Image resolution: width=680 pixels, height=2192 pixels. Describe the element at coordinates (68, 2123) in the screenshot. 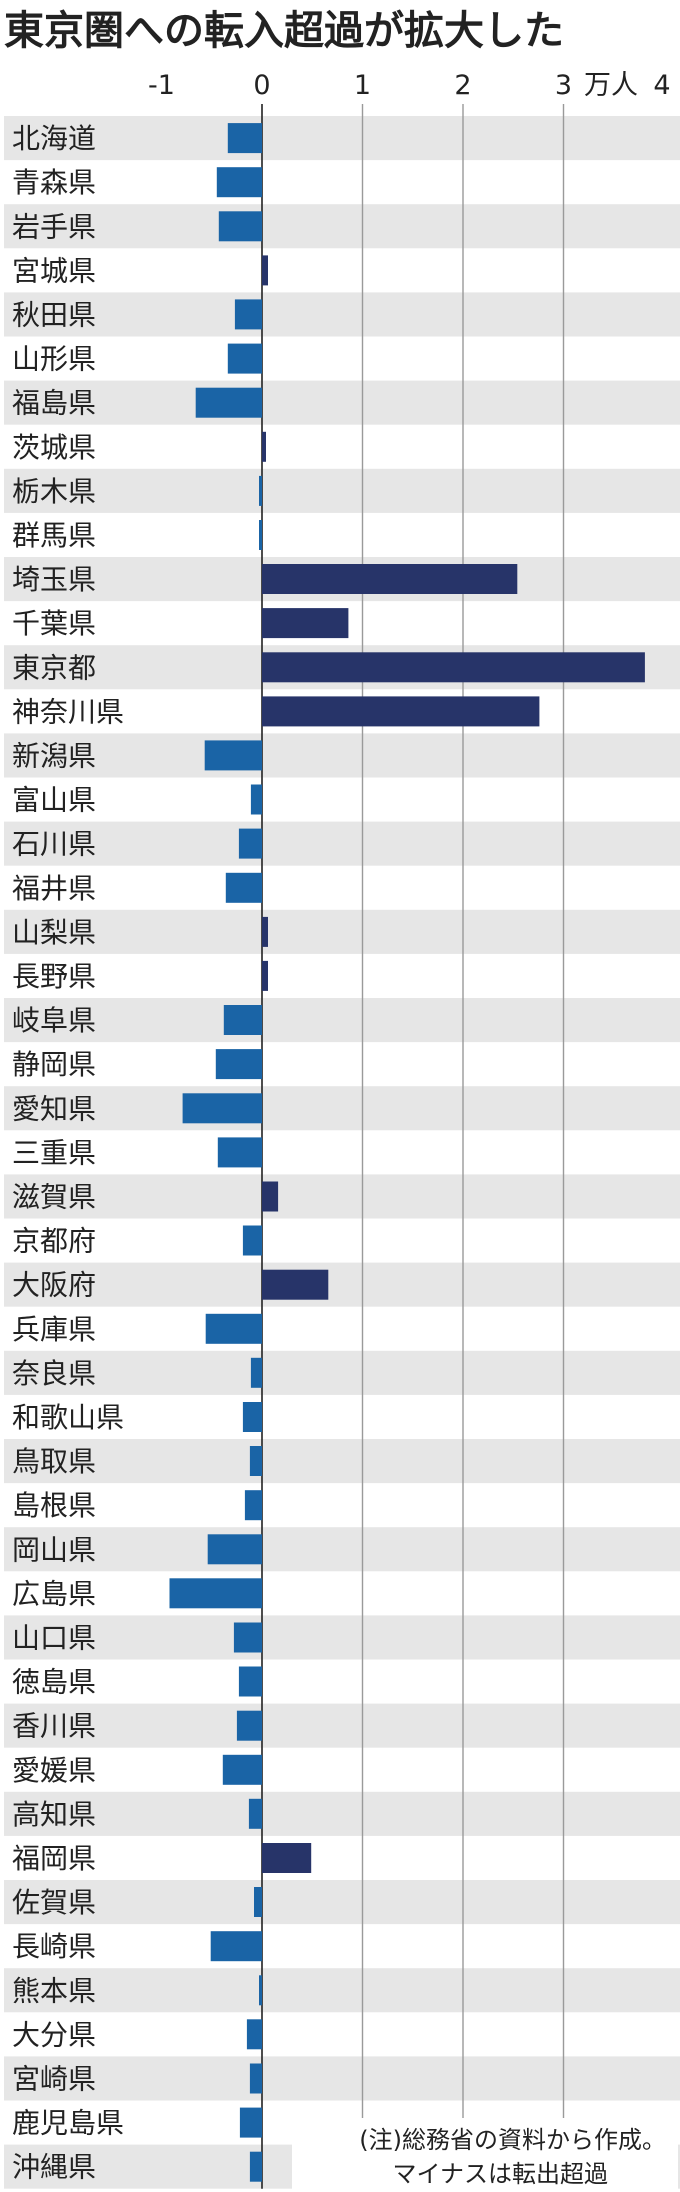

I see `category-label: 鹿児島県` at that location.